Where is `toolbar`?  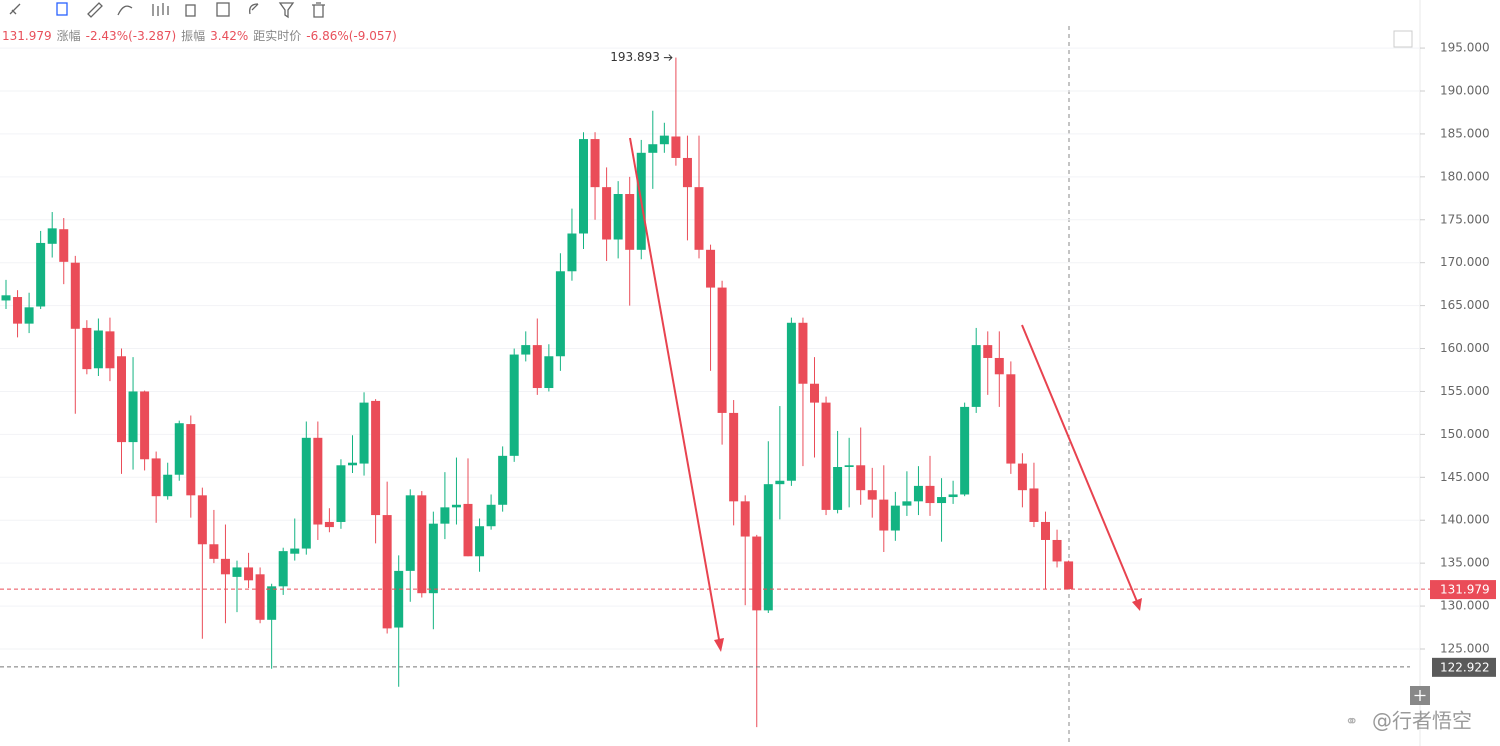 toolbar is located at coordinates (167, 10).